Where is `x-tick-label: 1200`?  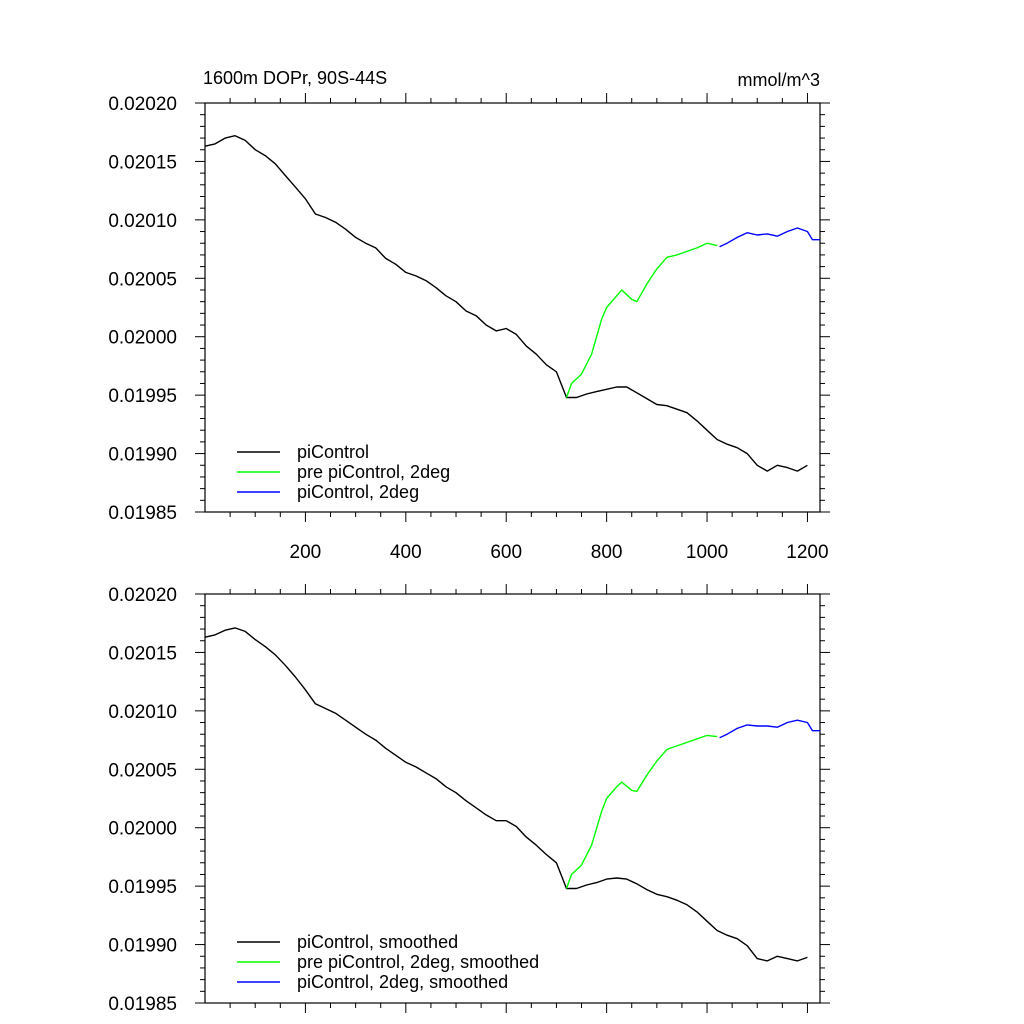 x-tick-label: 1200 is located at coordinates (807, 552).